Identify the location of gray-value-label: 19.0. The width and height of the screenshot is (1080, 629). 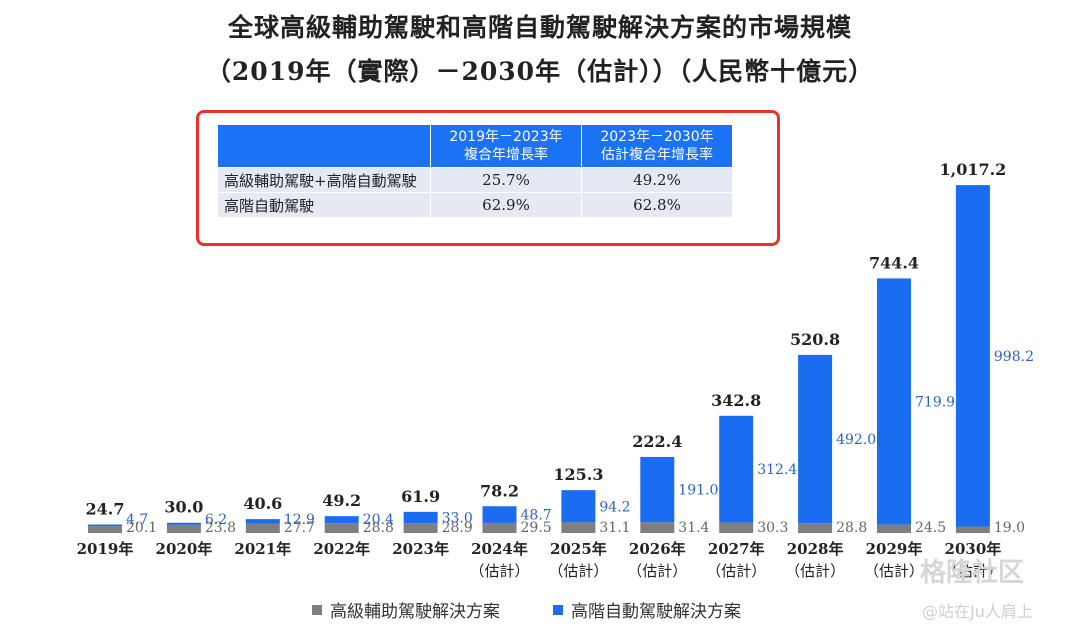
(1009, 528).